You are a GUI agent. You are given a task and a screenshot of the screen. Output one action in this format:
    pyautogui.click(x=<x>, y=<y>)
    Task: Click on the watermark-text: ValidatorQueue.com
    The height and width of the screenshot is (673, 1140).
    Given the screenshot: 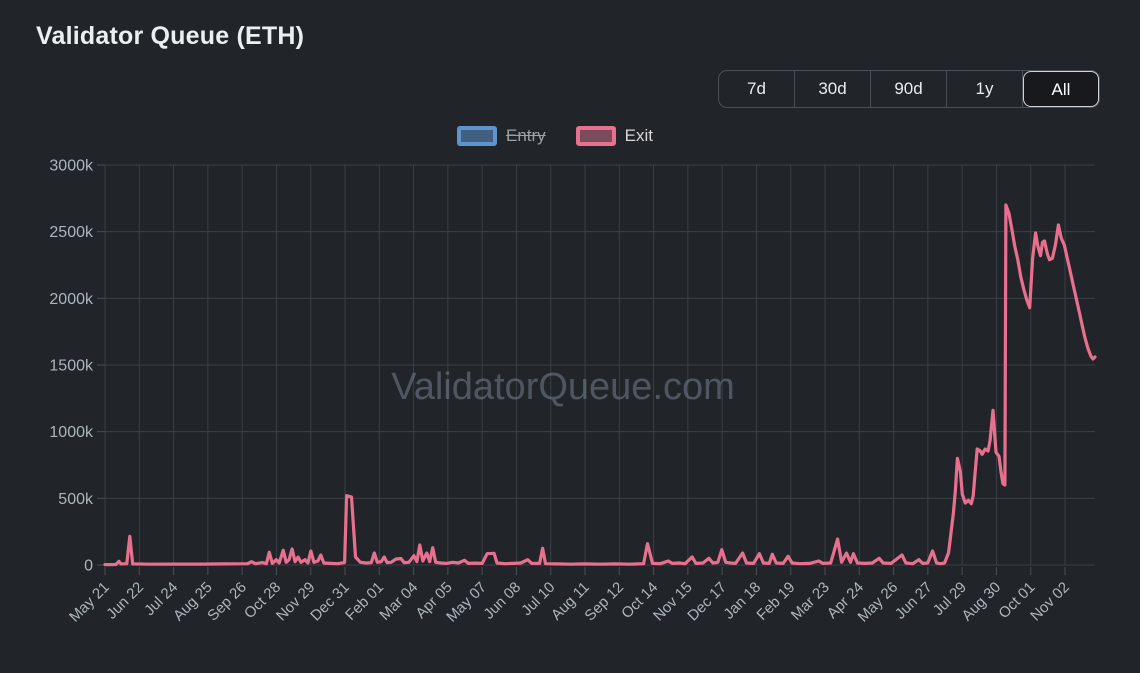 What is the action you would take?
    pyautogui.click(x=563, y=387)
    